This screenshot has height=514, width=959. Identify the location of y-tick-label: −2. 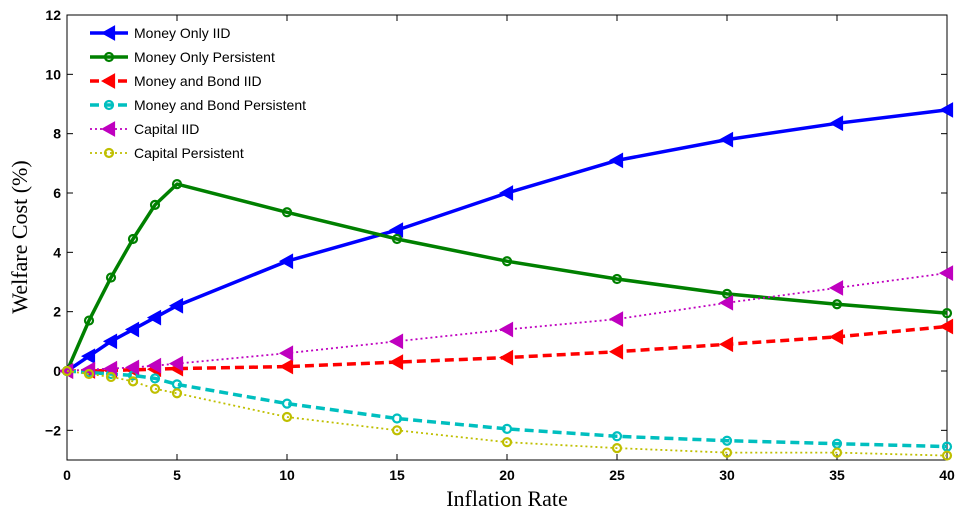
(53, 430).